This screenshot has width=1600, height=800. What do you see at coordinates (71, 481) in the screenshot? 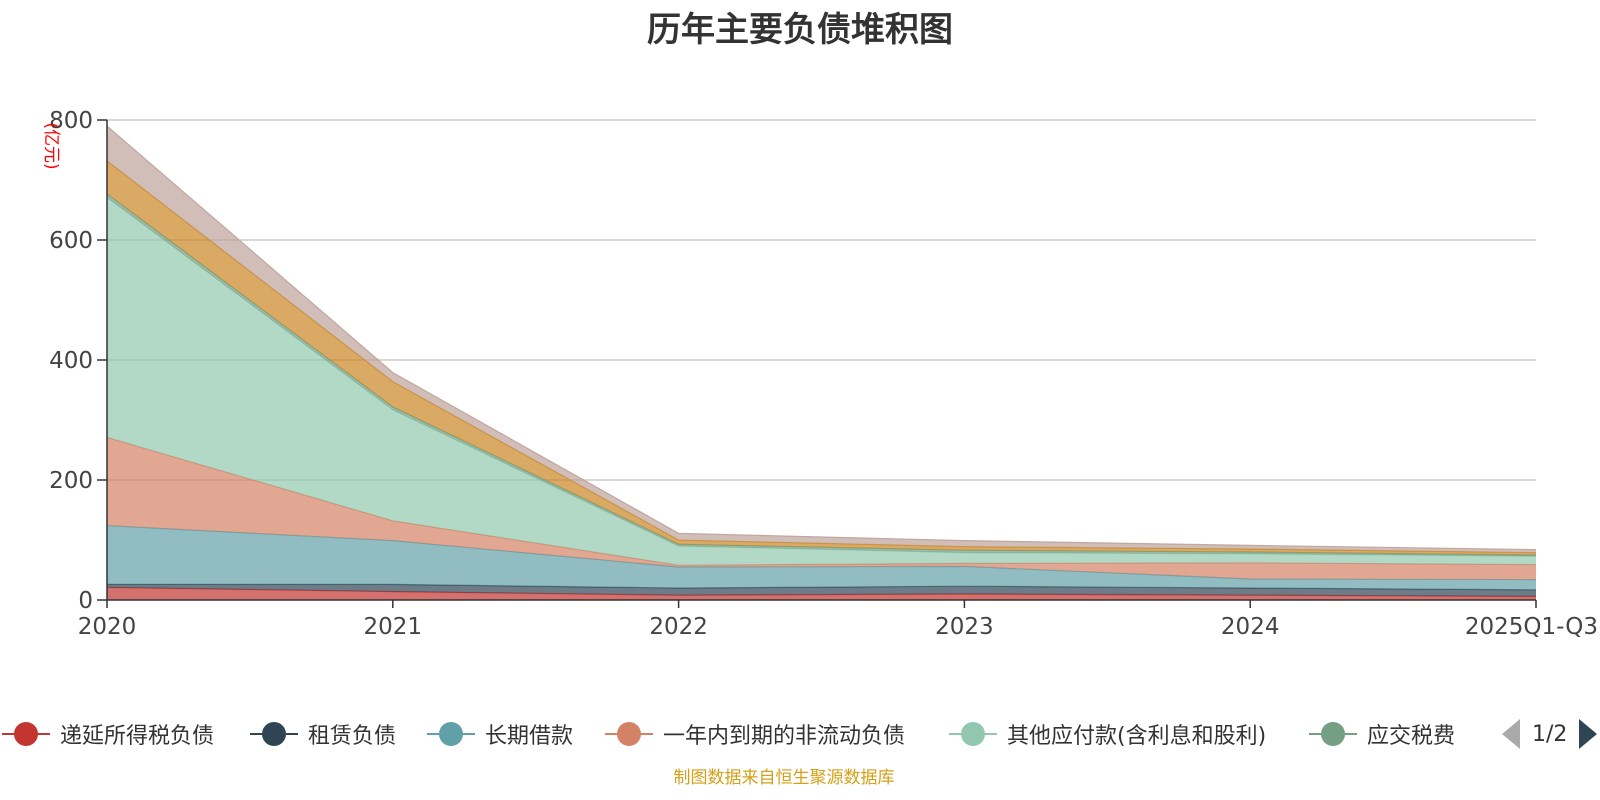
I see `y-tick-label: 200` at bounding box center [71, 481].